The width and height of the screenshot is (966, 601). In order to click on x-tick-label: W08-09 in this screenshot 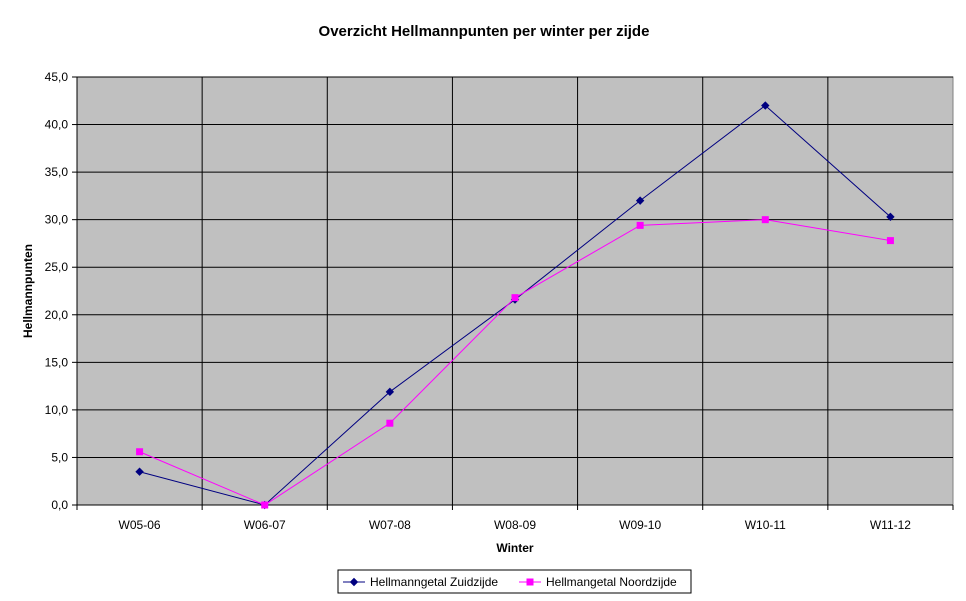, I will do `click(515, 525)`.